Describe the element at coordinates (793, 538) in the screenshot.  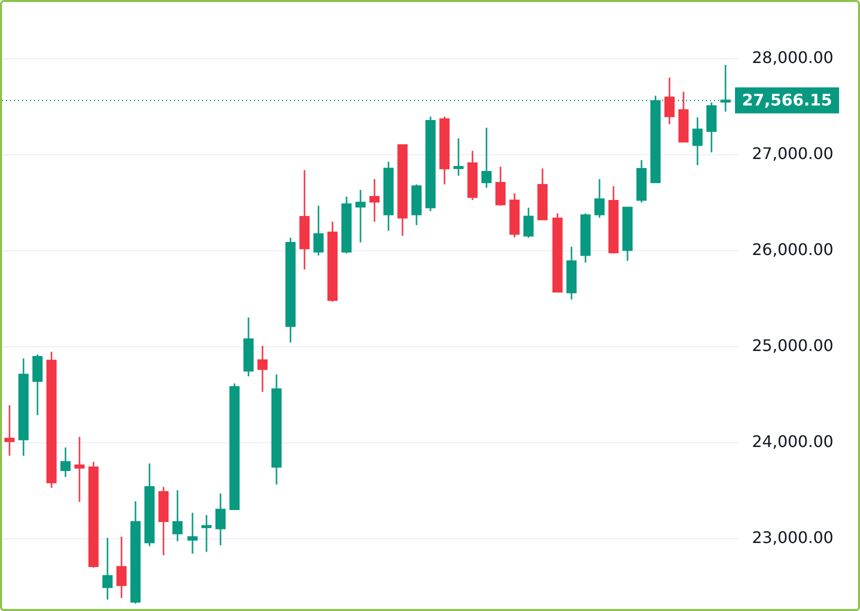
I see `y-tick-label: 23,000.00` at that location.